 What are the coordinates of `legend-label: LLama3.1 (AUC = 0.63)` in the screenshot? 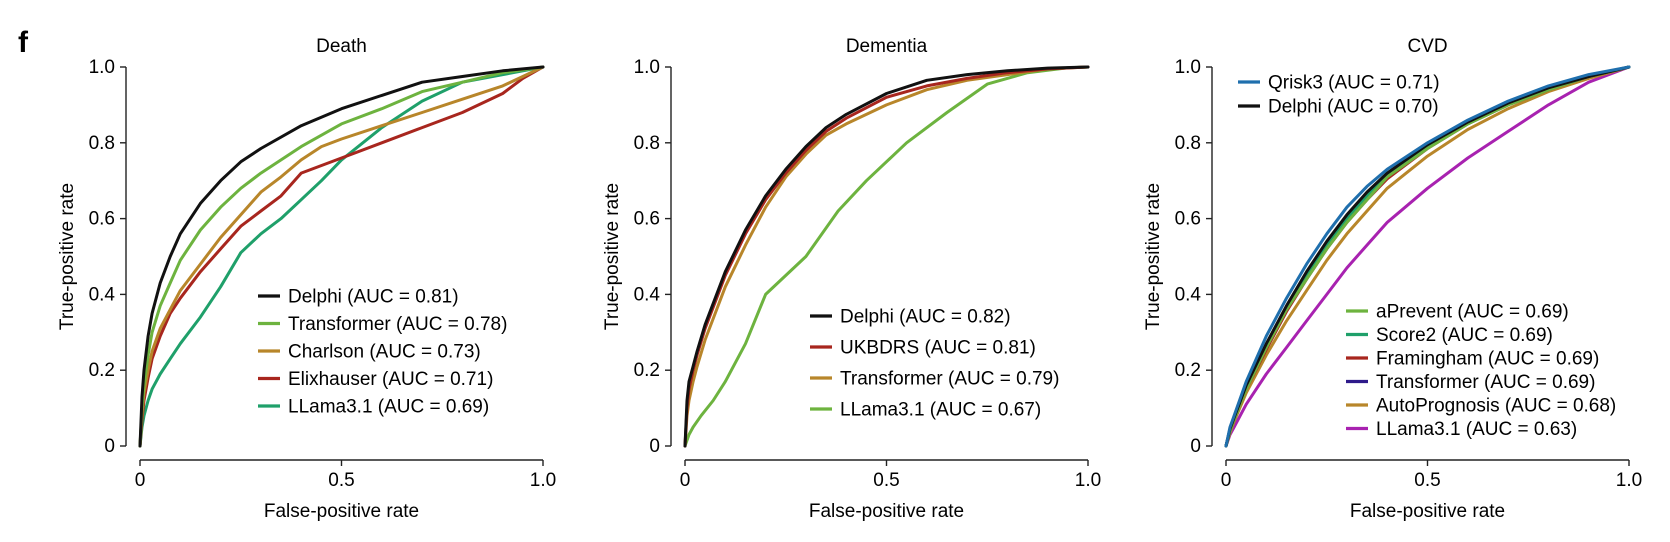 It's located at (1476, 429).